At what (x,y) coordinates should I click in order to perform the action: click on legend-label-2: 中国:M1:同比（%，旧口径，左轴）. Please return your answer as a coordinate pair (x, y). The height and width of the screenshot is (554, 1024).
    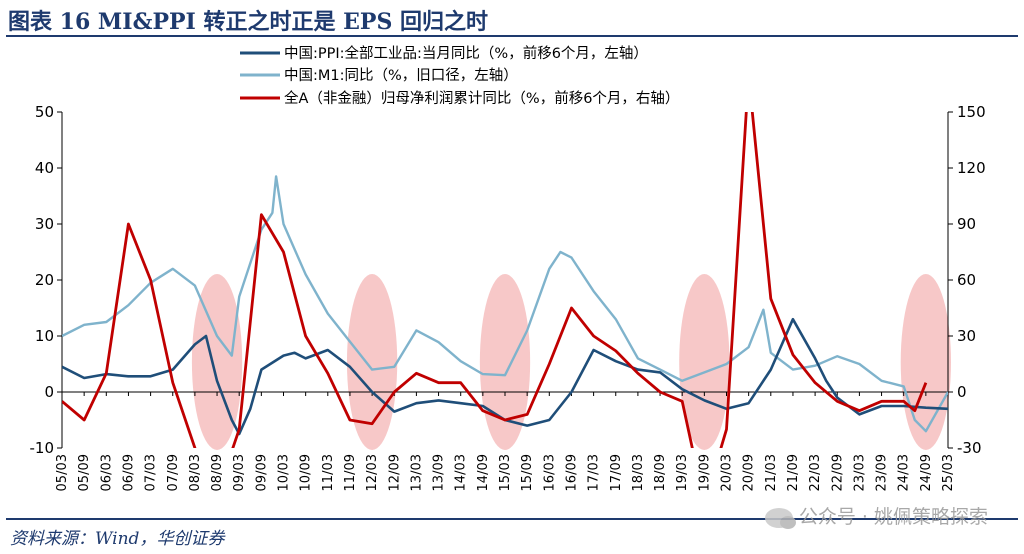
    Looking at the image, I should click on (401, 75).